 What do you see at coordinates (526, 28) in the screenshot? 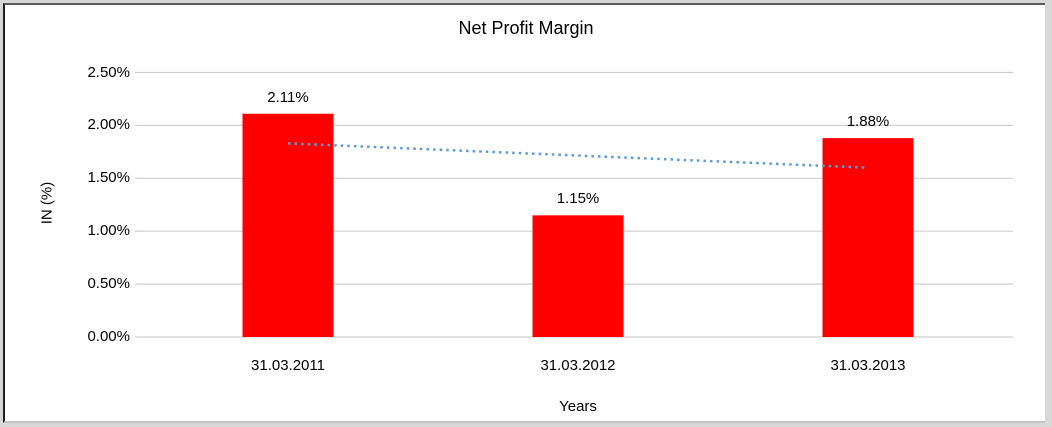
I see `chart-title: Net Profit Margin` at bounding box center [526, 28].